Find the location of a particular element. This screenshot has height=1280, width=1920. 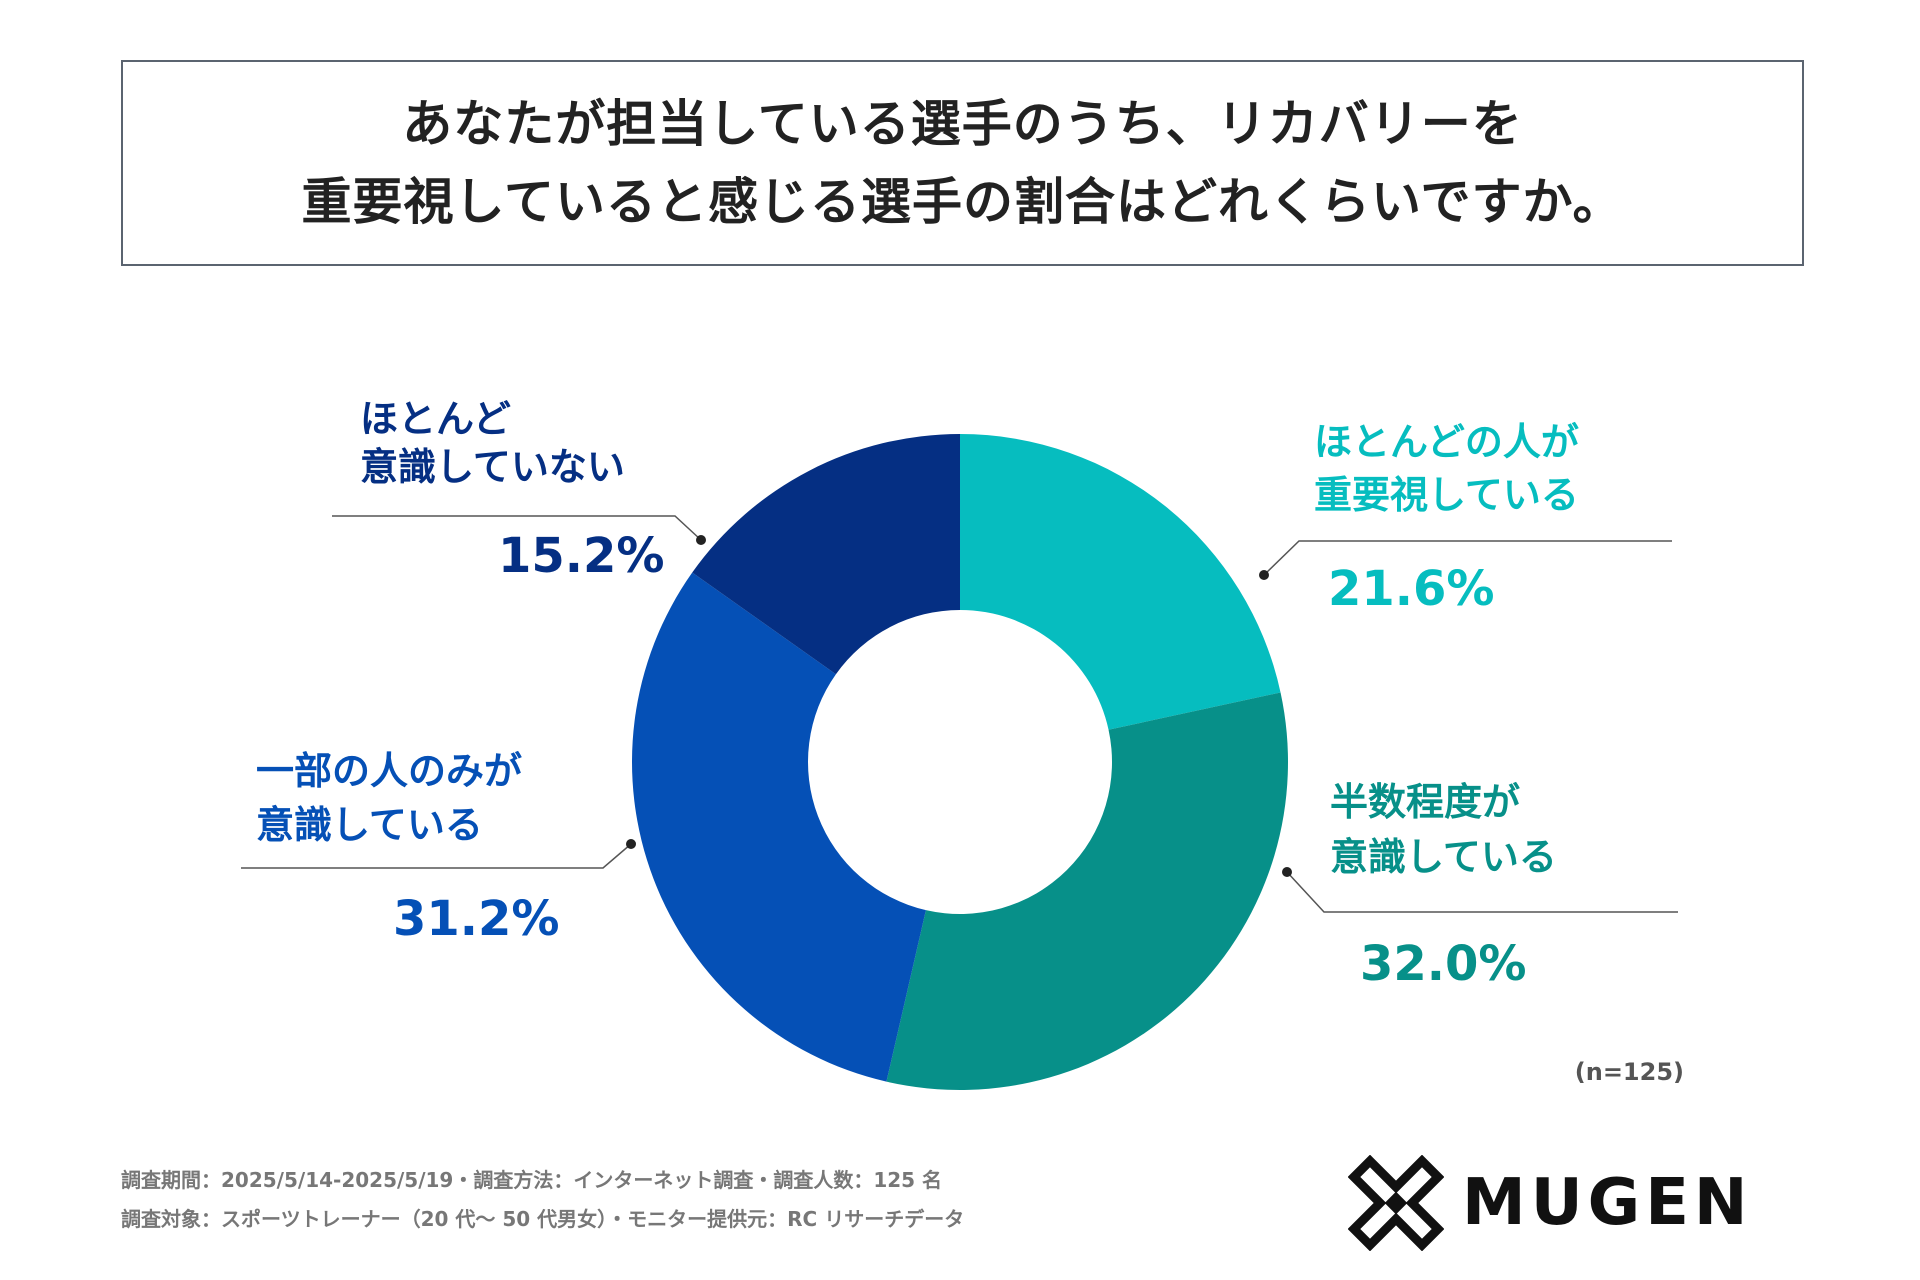

slice-label-half-line-1: 半数程度が is located at coordinates (1425, 802).